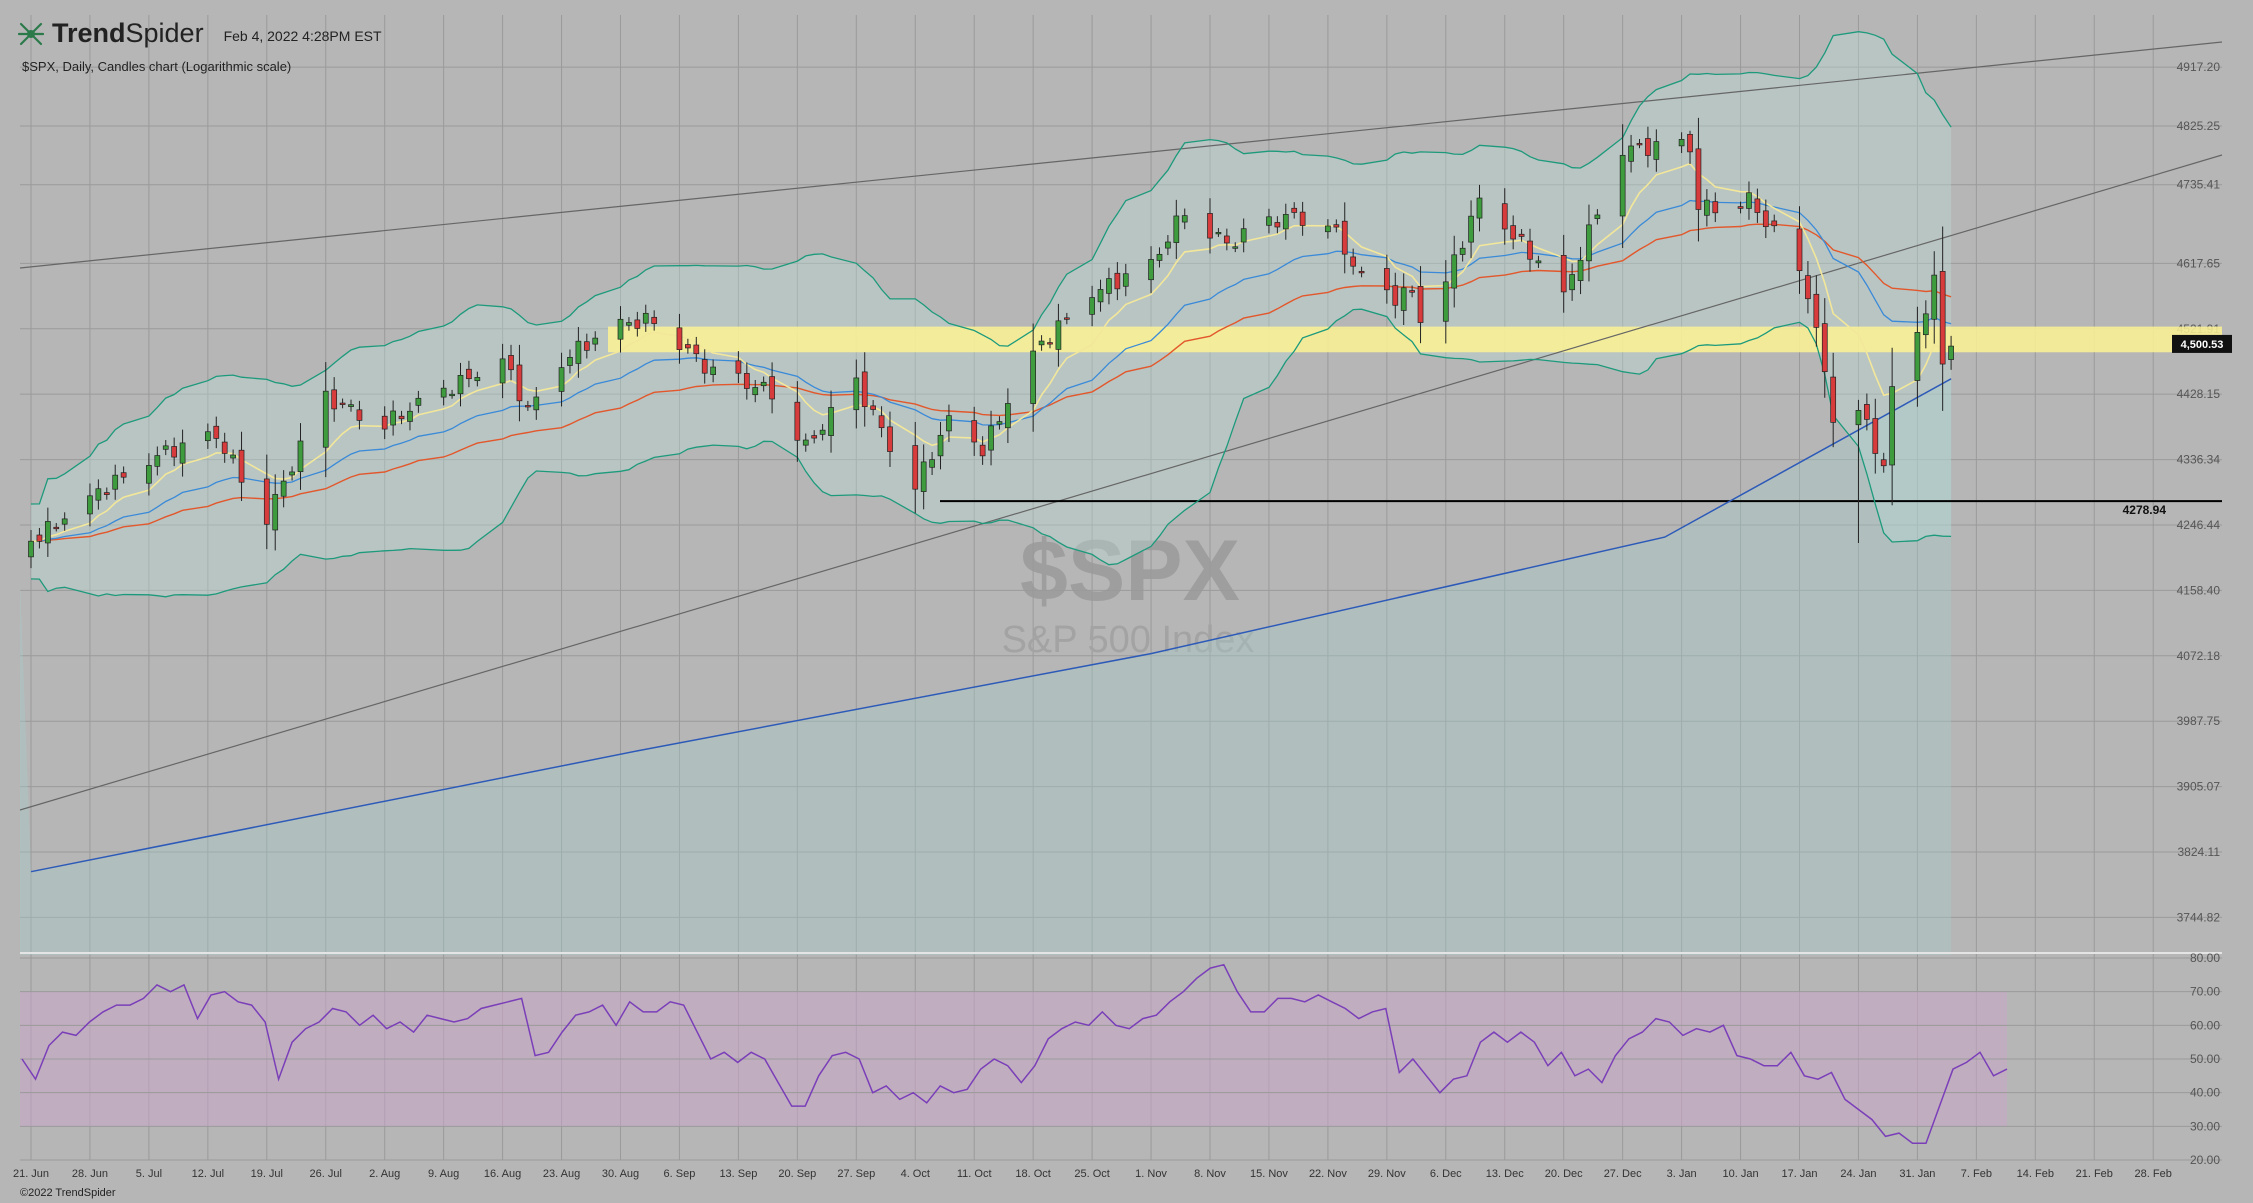  I want to click on last-price-label: 4,500.53, so click(2202, 345).